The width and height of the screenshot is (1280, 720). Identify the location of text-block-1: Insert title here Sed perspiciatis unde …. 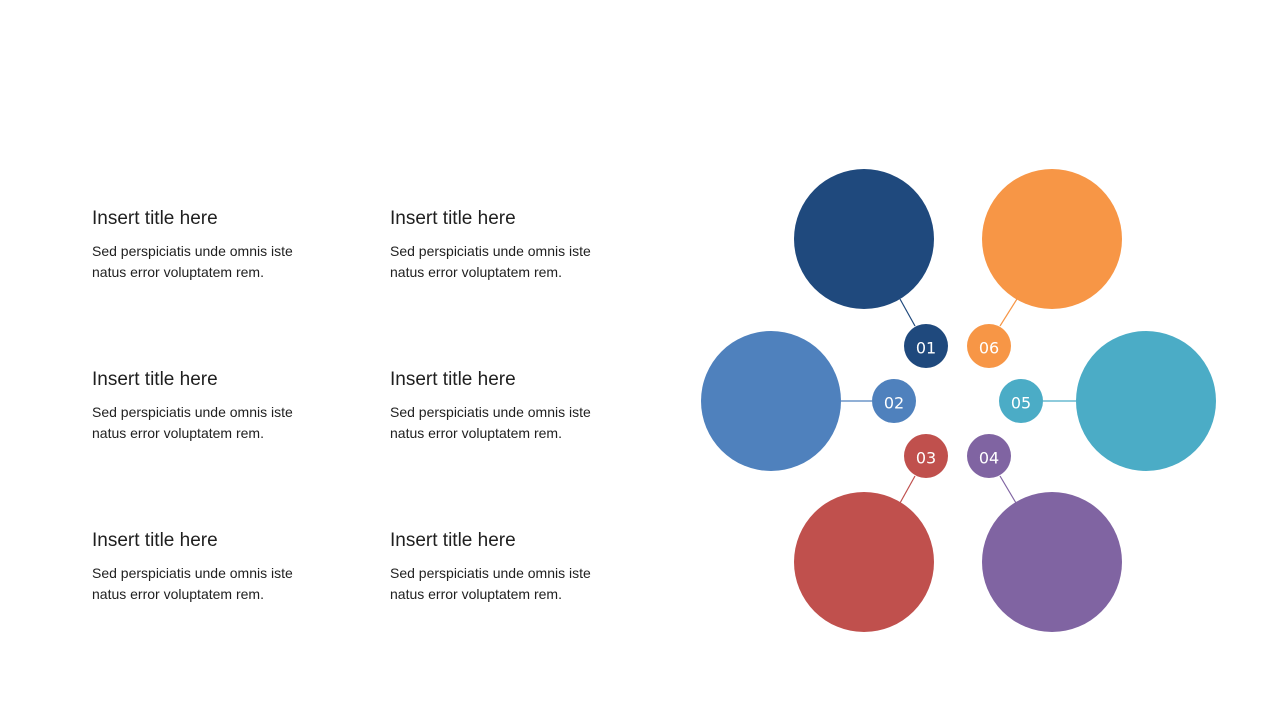
(222, 245).